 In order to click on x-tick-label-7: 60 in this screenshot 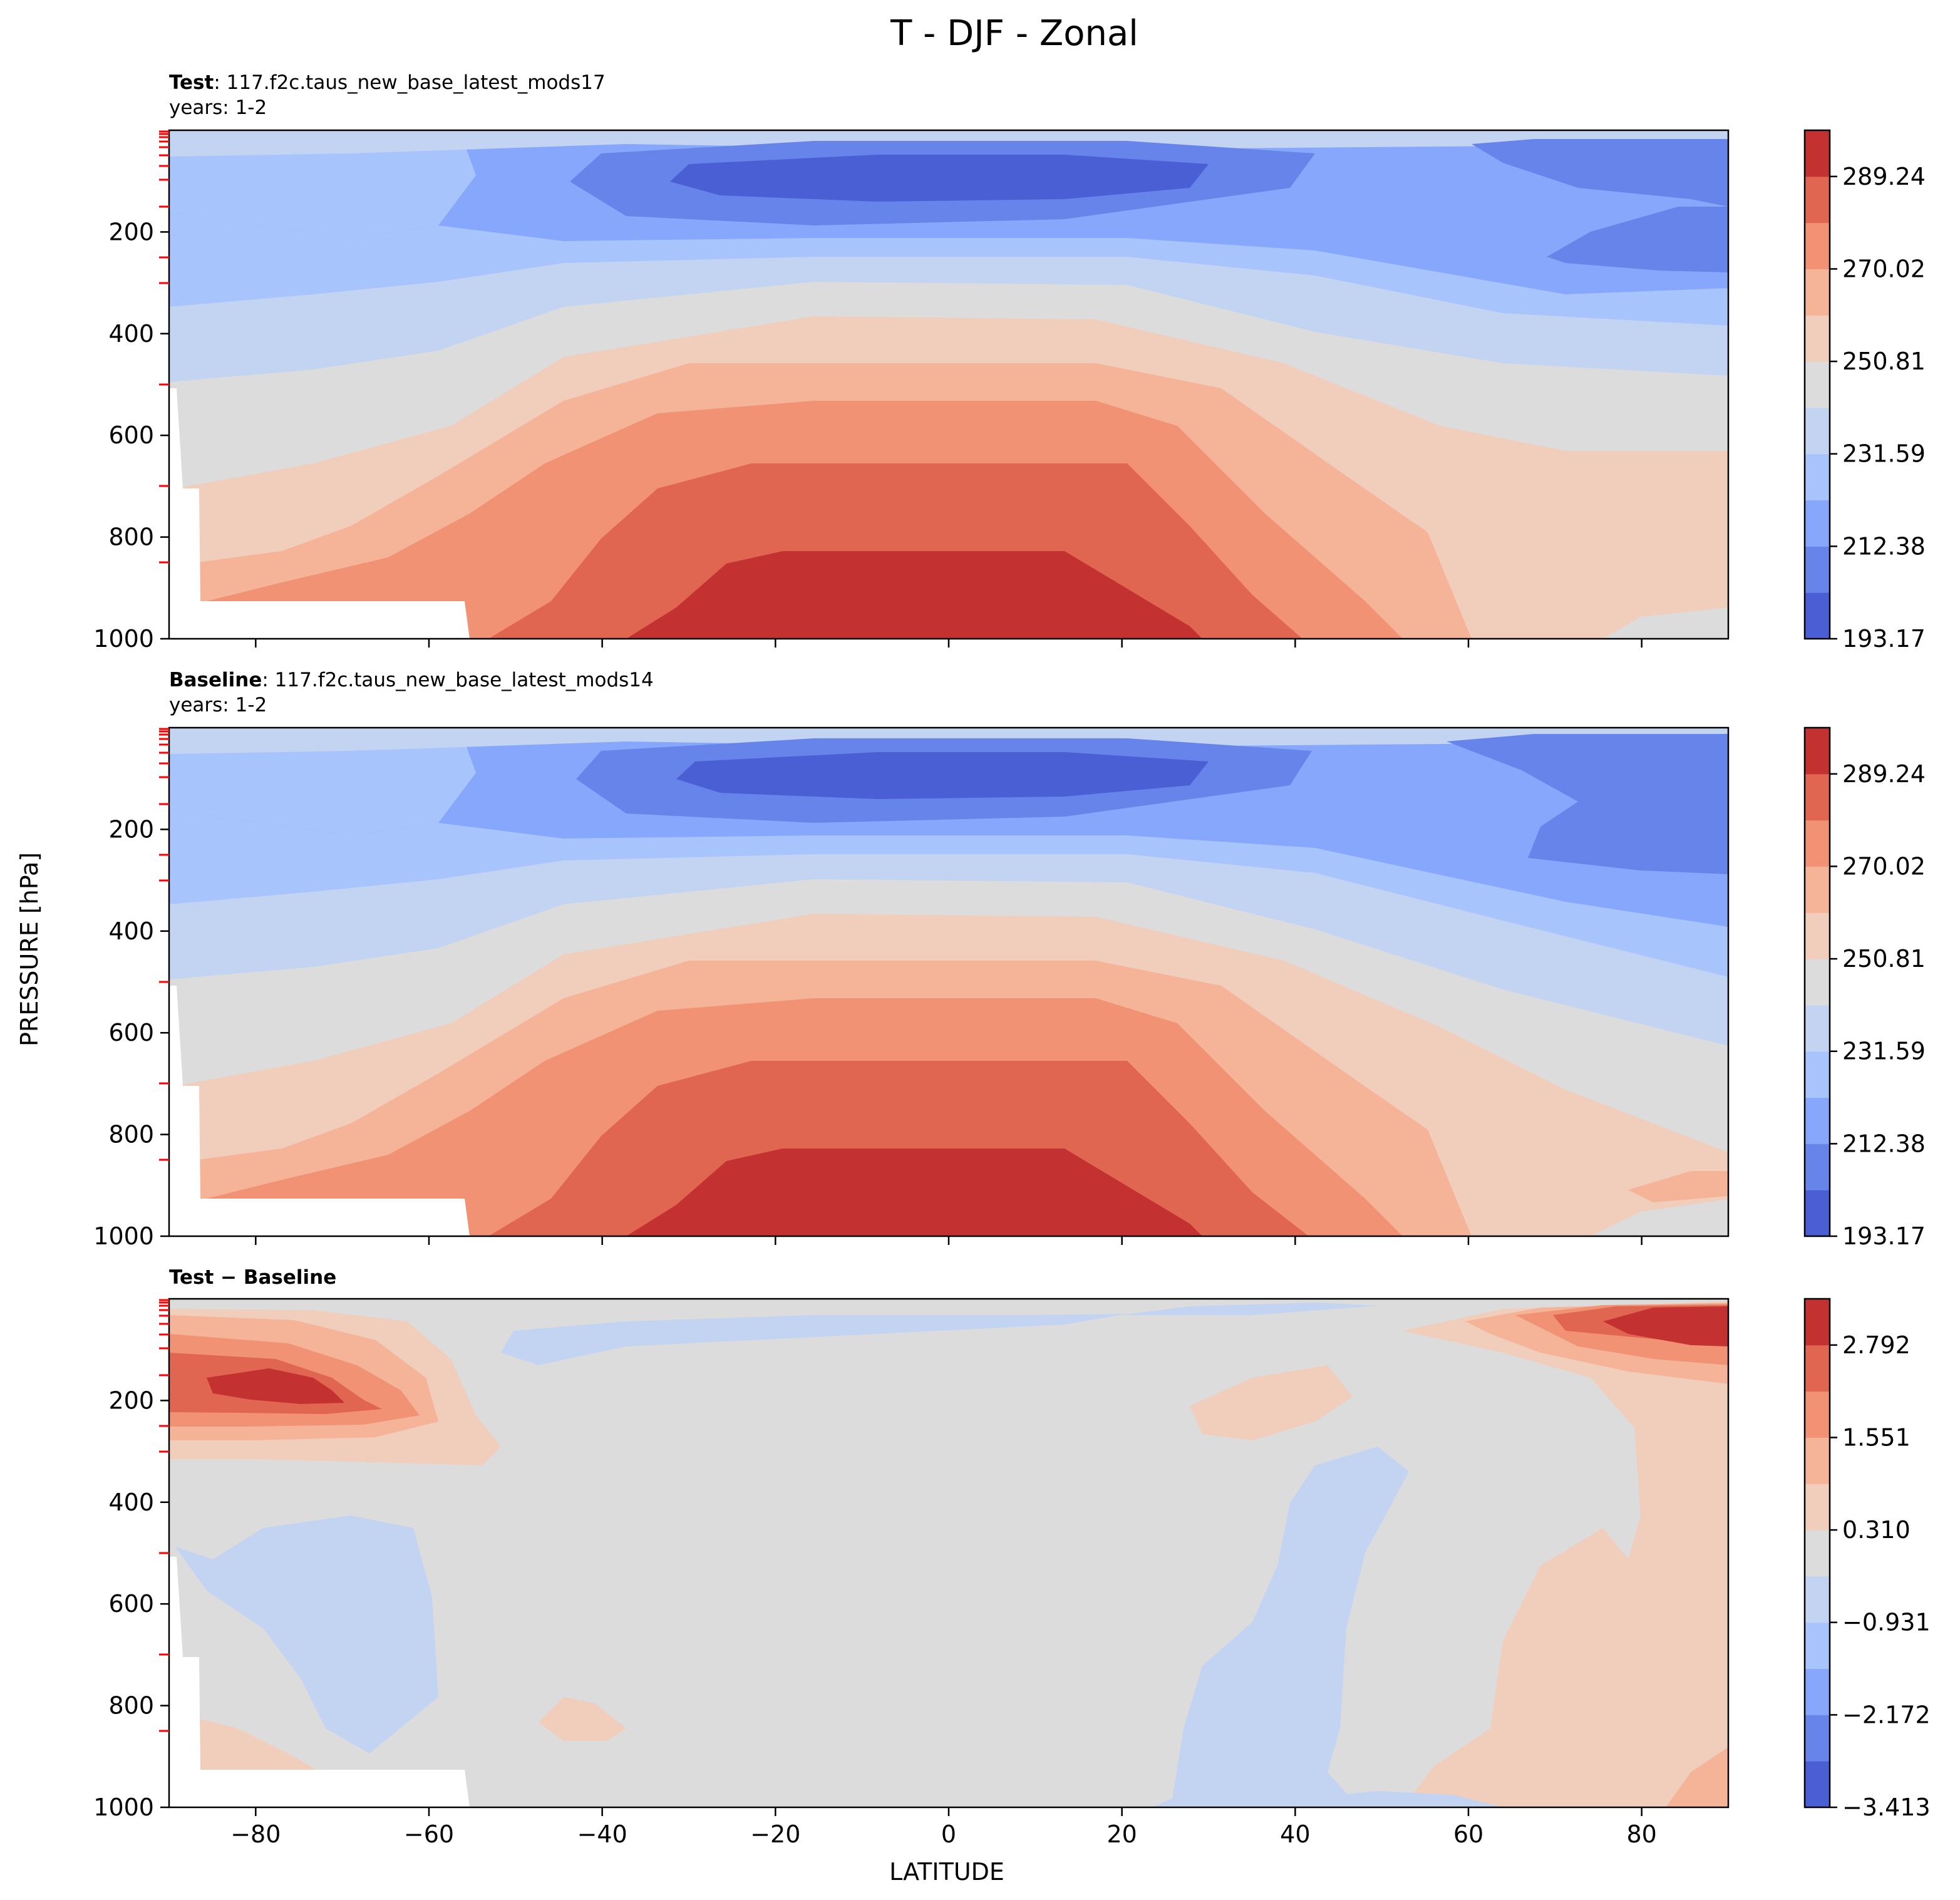, I will do `click(1468, 1834)`.